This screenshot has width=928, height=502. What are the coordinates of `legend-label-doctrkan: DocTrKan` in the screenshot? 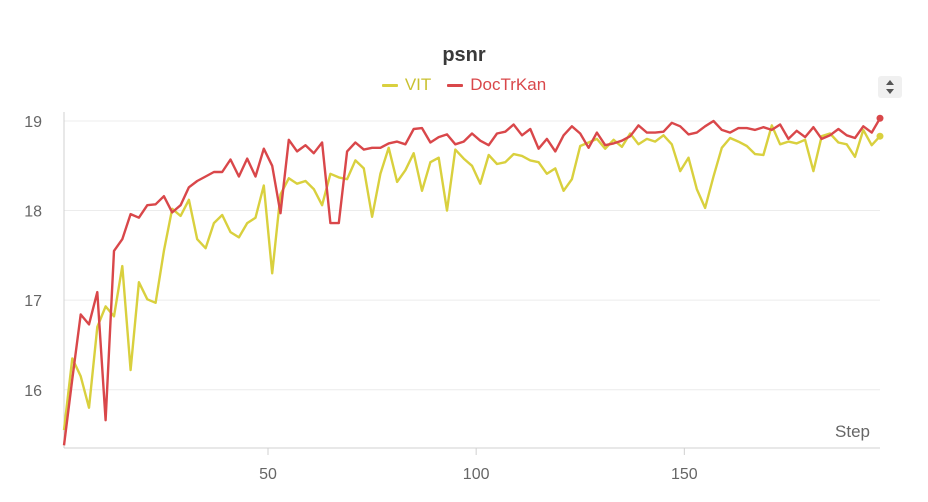 It's located at (508, 84).